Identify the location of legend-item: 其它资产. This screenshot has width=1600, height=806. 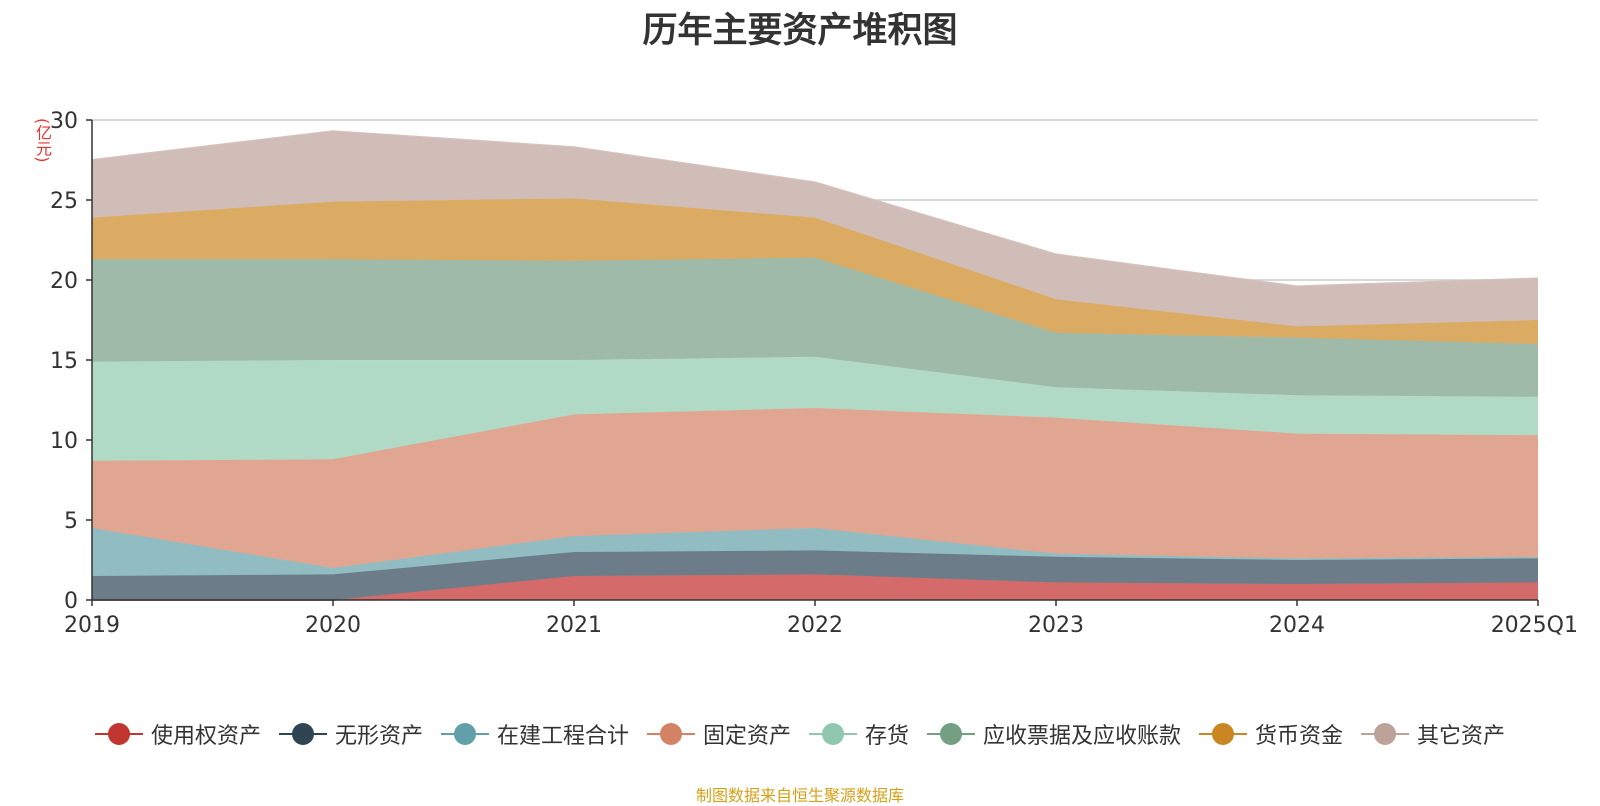
(1433, 734).